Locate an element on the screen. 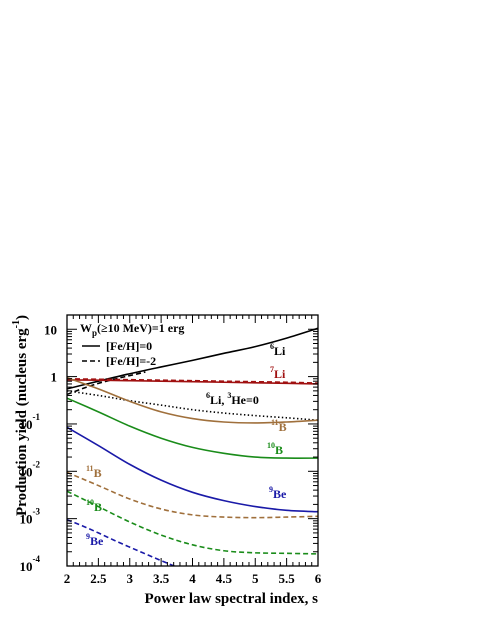 The image size is (491, 640). series-label-li6-he3-dotted: 6Li, 3He=0 is located at coordinates (232, 399).